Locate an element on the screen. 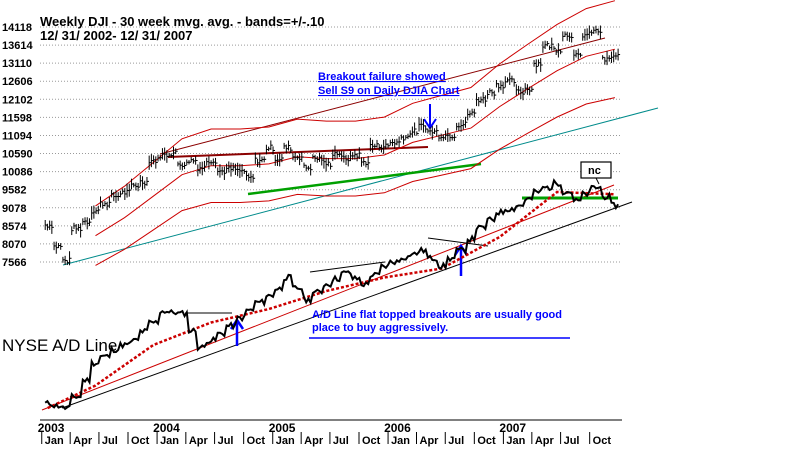 Image resolution: width=800 pixels, height=450 pixels. y-tick-label: 9078 is located at coordinates (14, 209).